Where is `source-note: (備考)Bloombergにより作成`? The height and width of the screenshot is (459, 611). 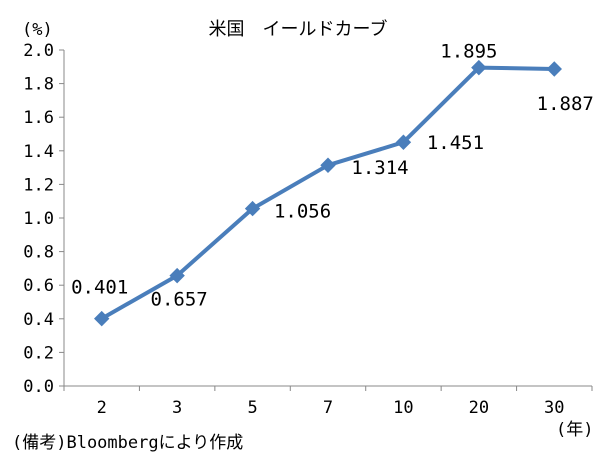 source-note: (備考)Bloombergにより作成 is located at coordinates (127, 443).